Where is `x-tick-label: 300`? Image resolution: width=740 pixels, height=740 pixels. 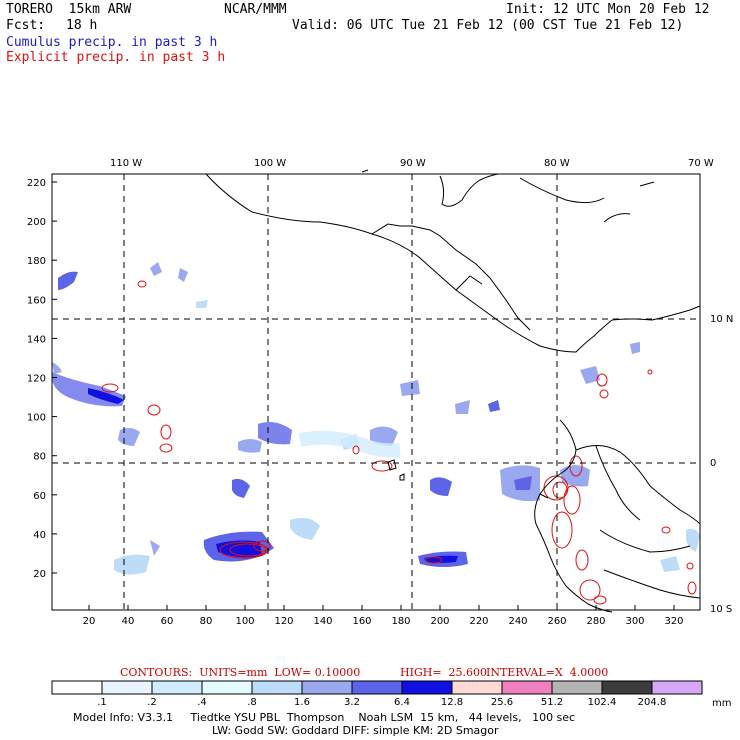 x-tick-label: 300 is located at coordinates (634, 621).